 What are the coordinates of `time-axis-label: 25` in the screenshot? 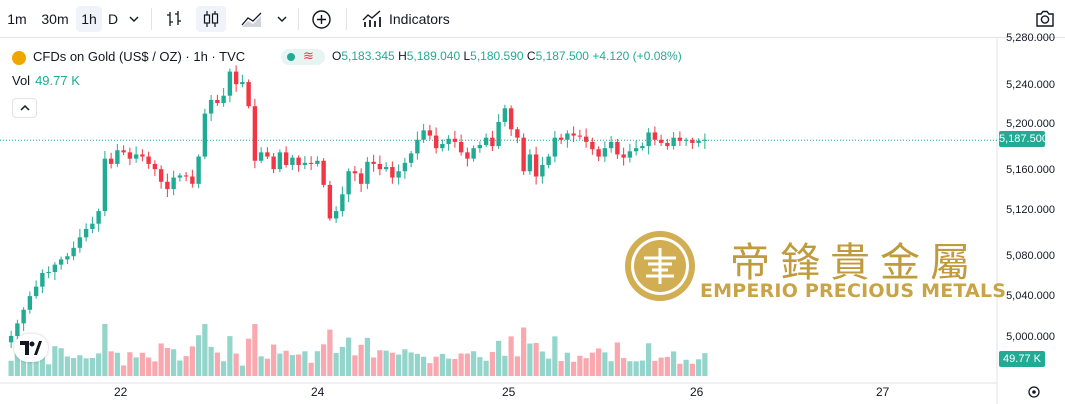 It's located at (509, 392).